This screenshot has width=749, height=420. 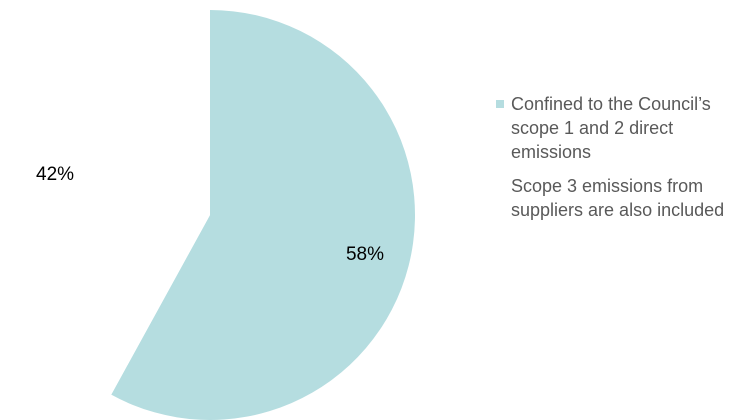 I want to click on data-label: 58%, so click(x=365, y=254).